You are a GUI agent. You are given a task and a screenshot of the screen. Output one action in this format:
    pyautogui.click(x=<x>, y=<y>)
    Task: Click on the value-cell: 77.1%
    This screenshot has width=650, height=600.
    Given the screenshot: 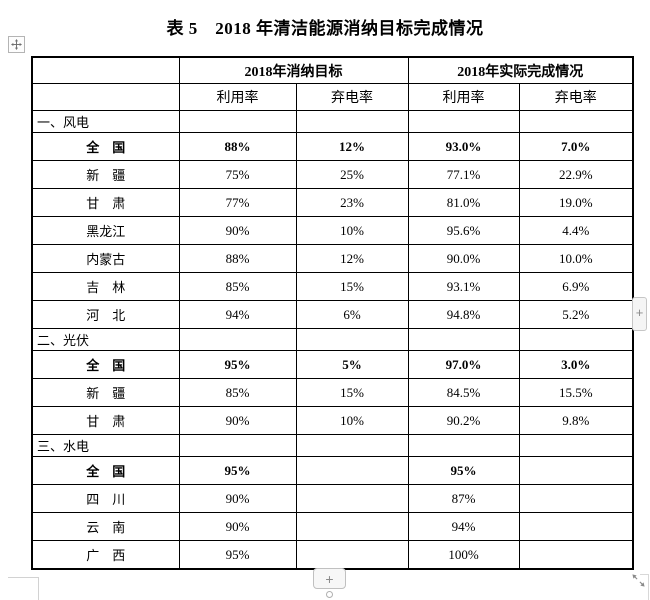 What is the action you would take?
    pyautogui.click(x=463, y=174)
    